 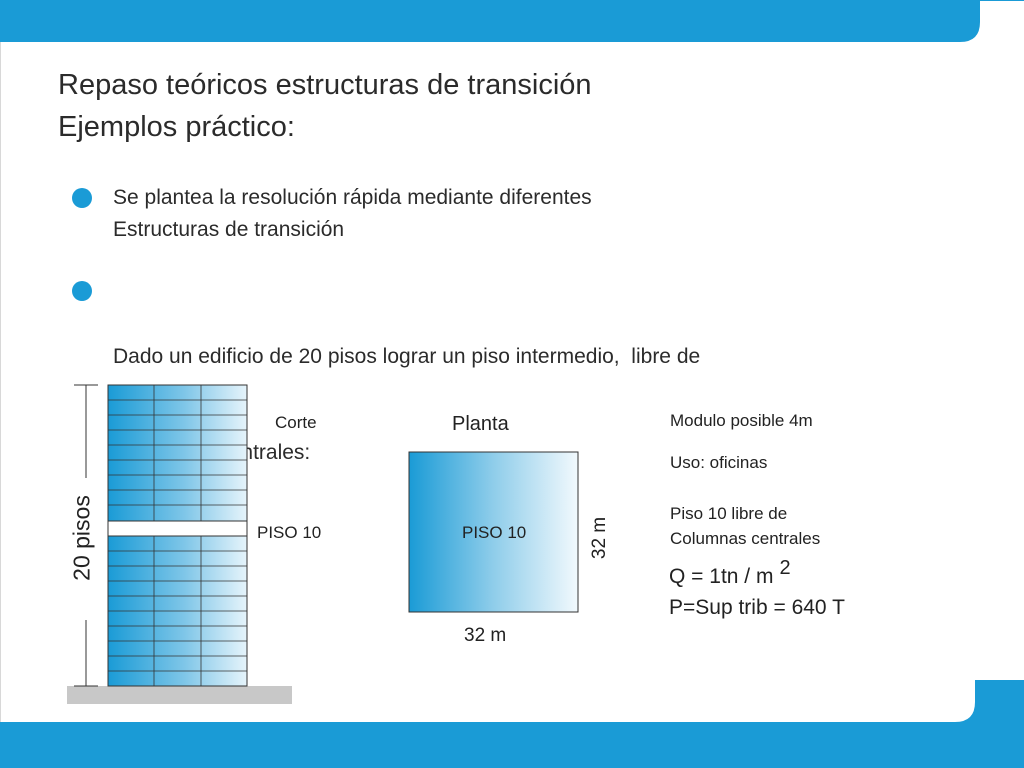 What do you see at coordinates (485, 635) in the screenshot?
I see `plan-bottom-dimension: 32 m` at bounding box center [485, 635].